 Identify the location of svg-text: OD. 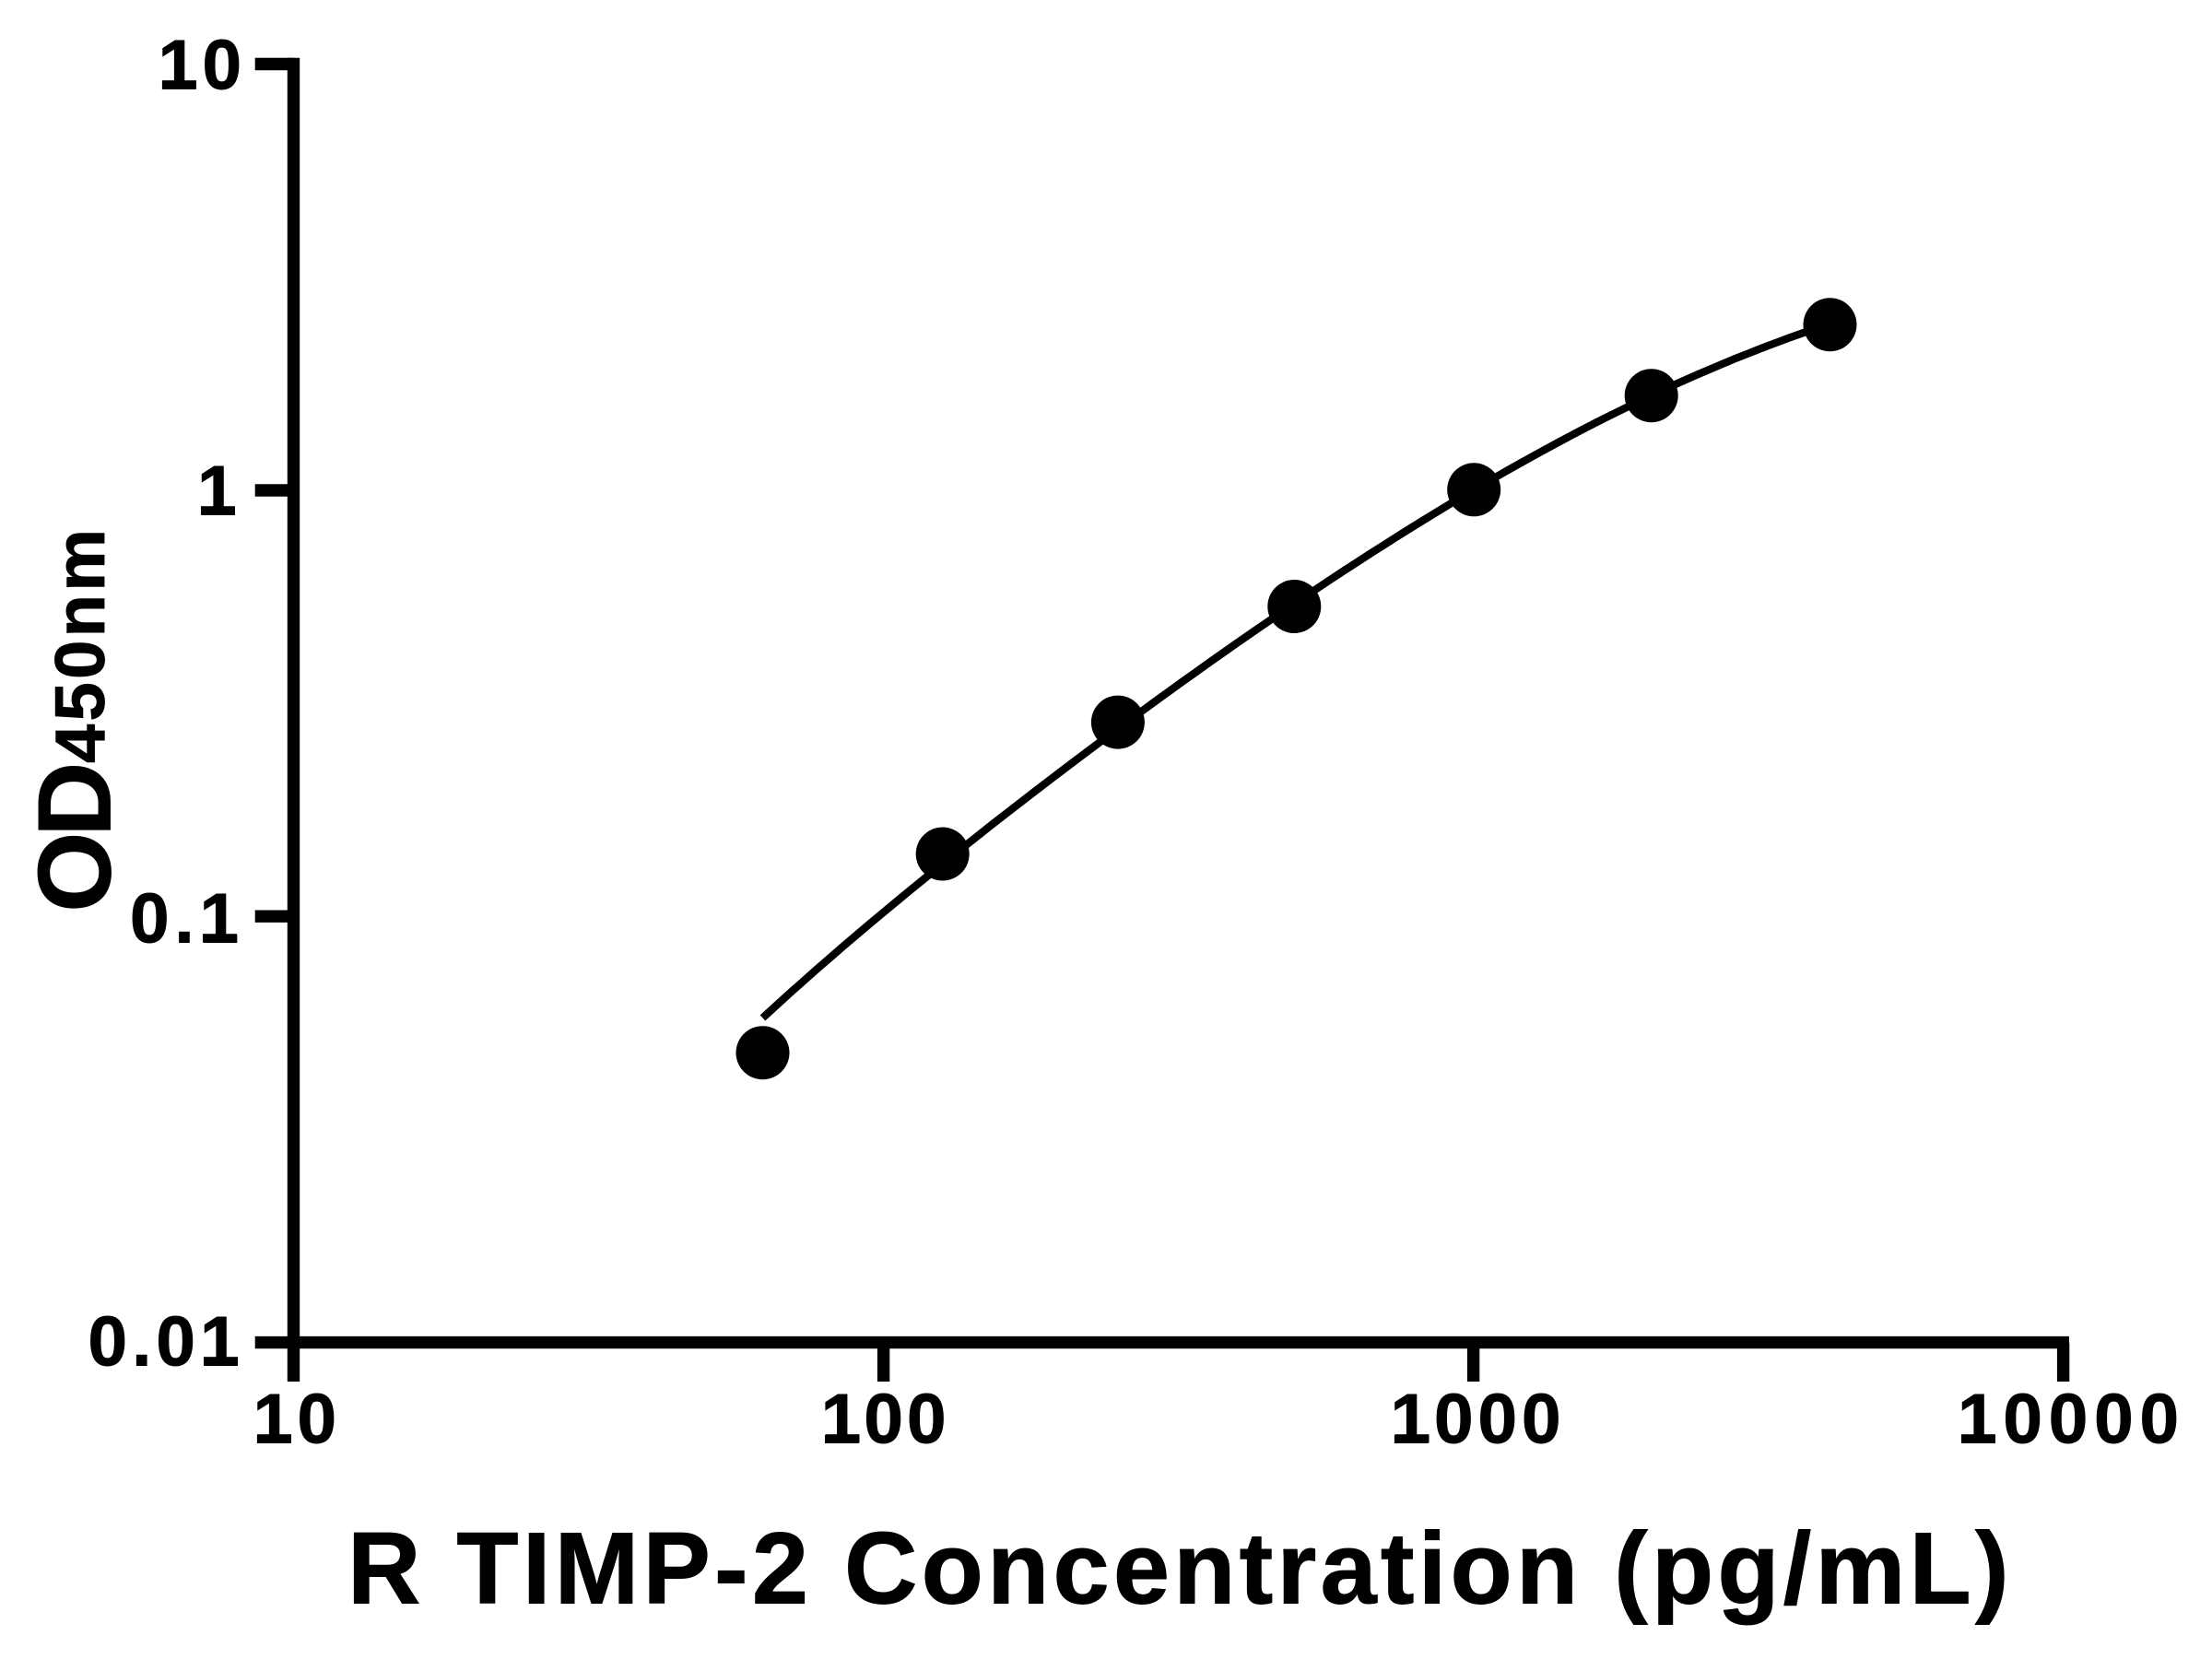
(75, 837).